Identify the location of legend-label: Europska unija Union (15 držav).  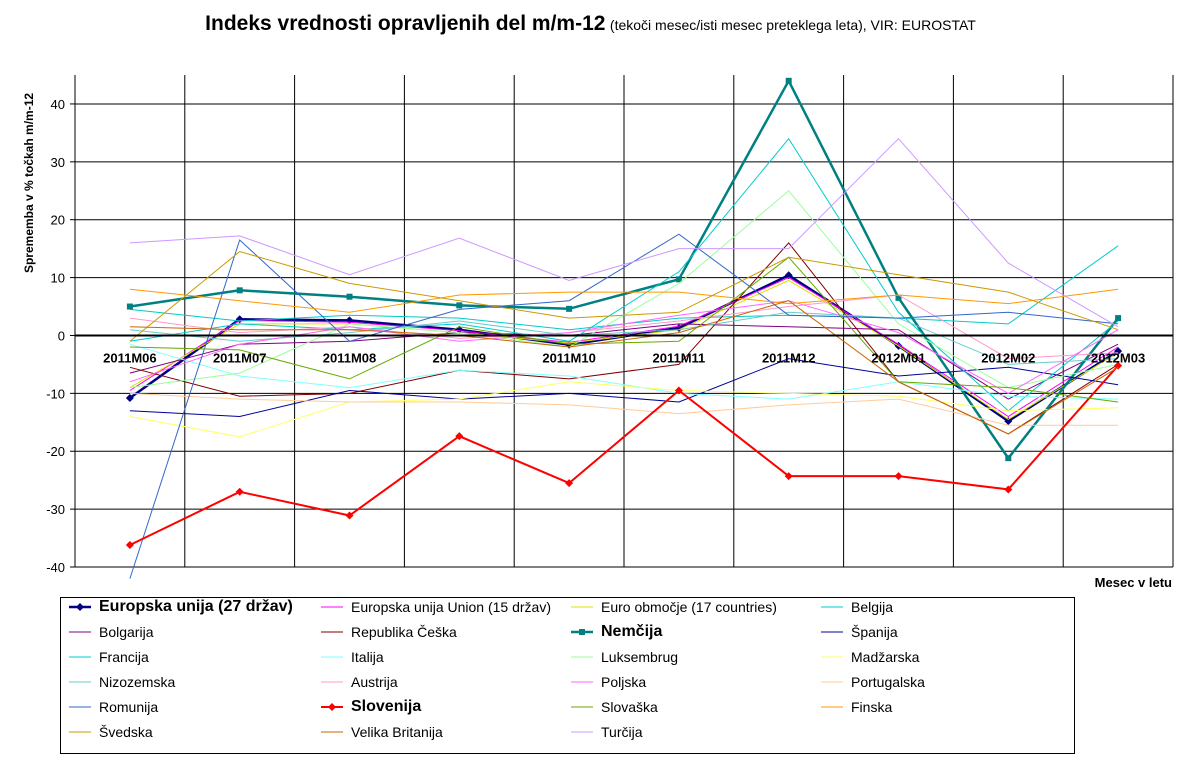
(451, 607).